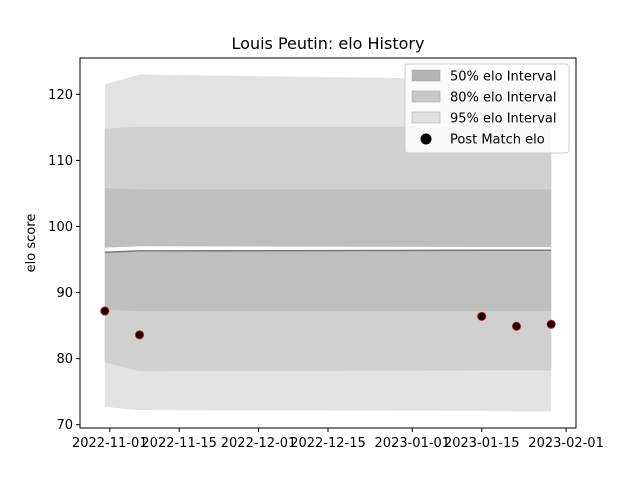 Image resolution: width=640 pixels, height=480 pixels. Describe the element at coordinates (60, 161) in the screenshot. I see `y-tick-label: 110` at that location.